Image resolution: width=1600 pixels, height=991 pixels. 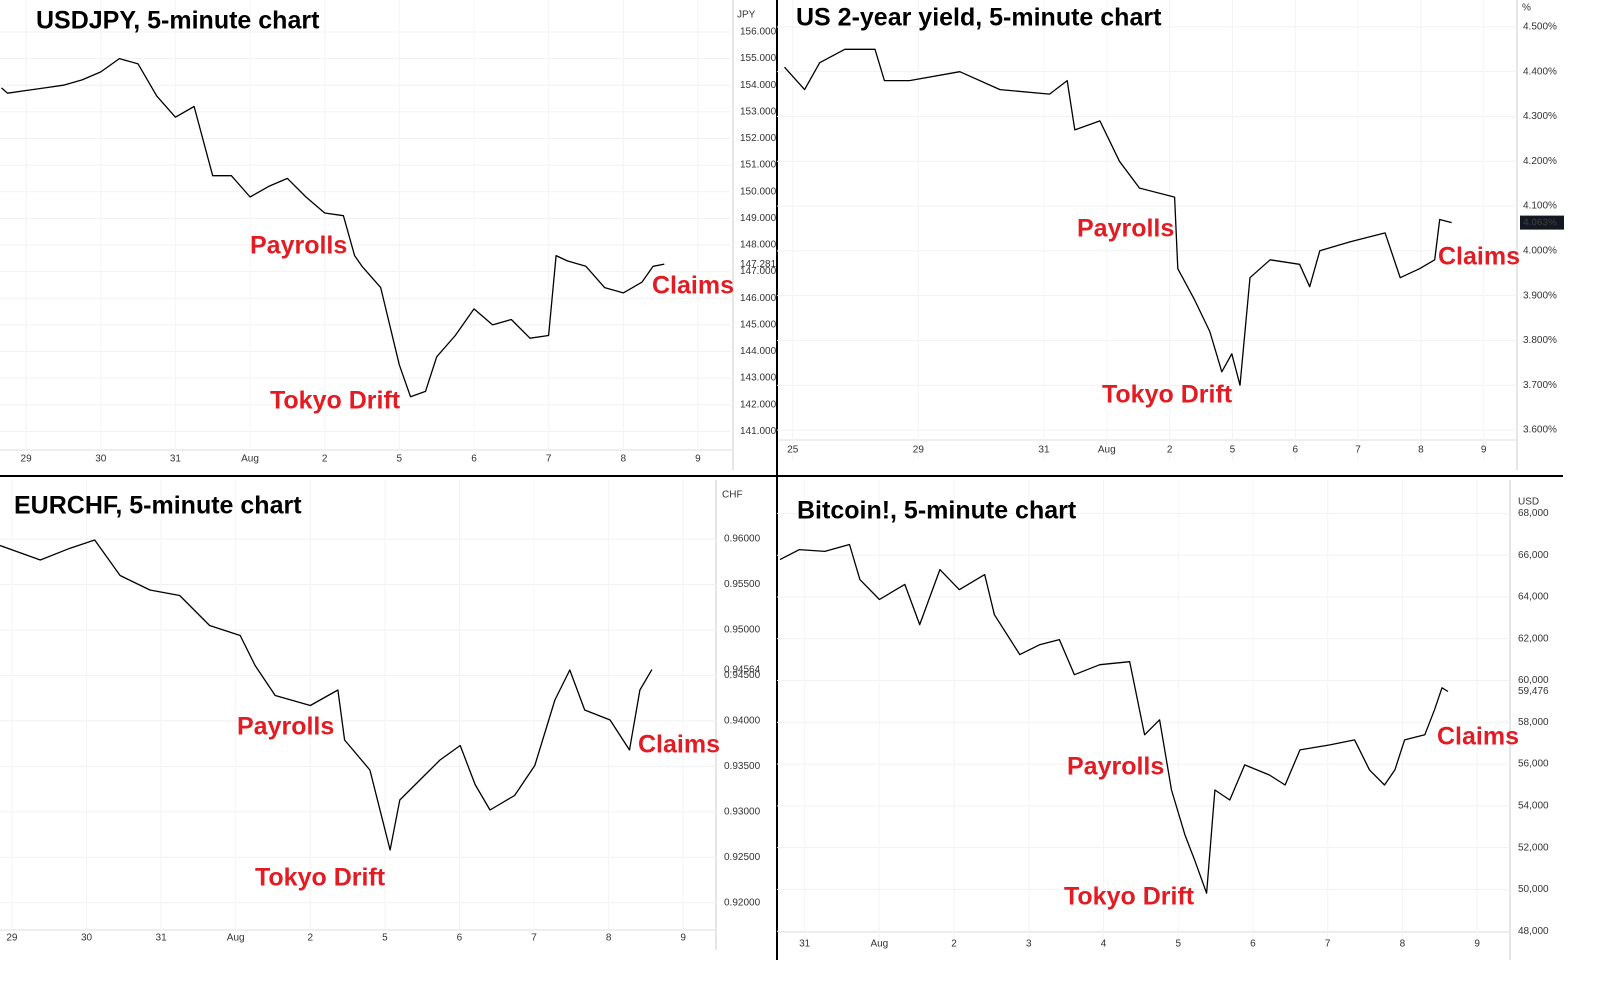 What do you see at coordinates (1540, 206) in the screenshot?
I see `y-tick-label: 4.100%` at bounding box center [1540, 206].